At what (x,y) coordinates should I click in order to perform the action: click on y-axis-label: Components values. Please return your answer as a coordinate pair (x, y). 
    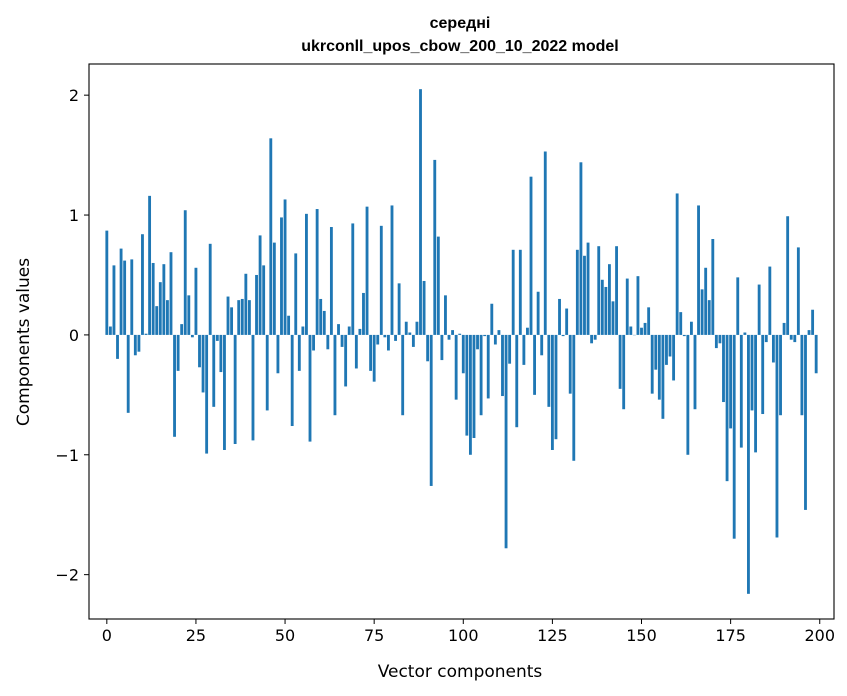
    Looking at the image, I should click on (24, 342).